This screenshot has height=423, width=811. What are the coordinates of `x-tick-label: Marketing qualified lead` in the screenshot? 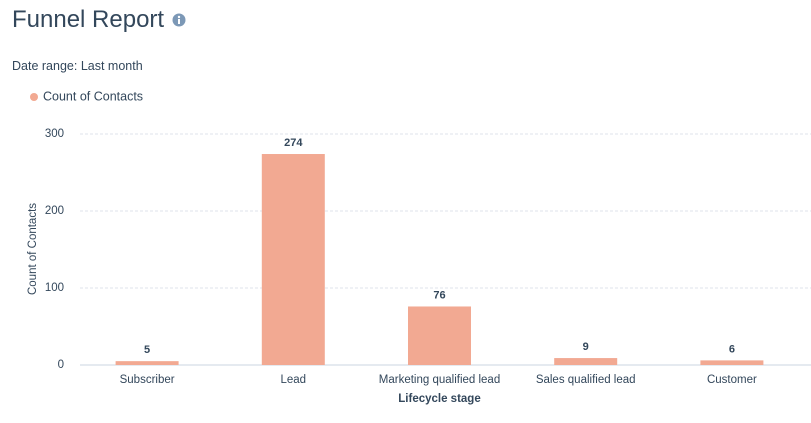 It's located at (439, 380).